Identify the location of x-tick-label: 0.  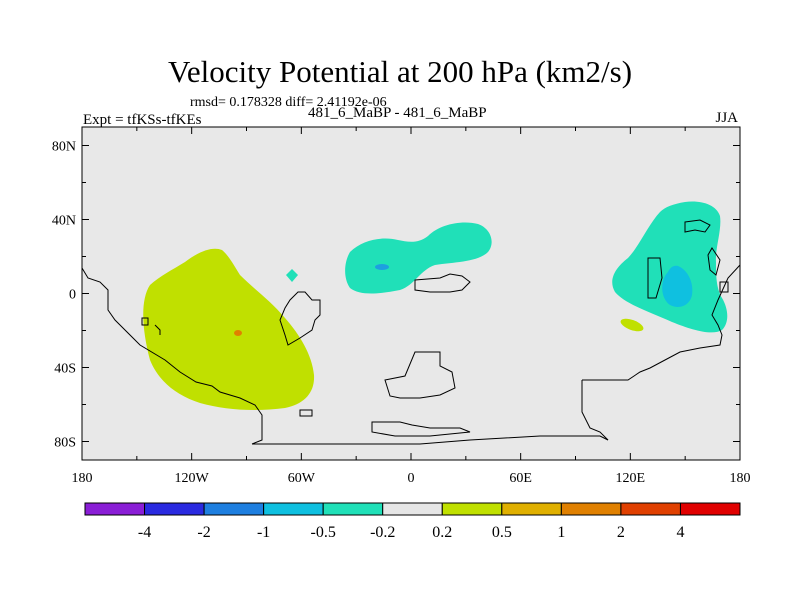
(411, 478).